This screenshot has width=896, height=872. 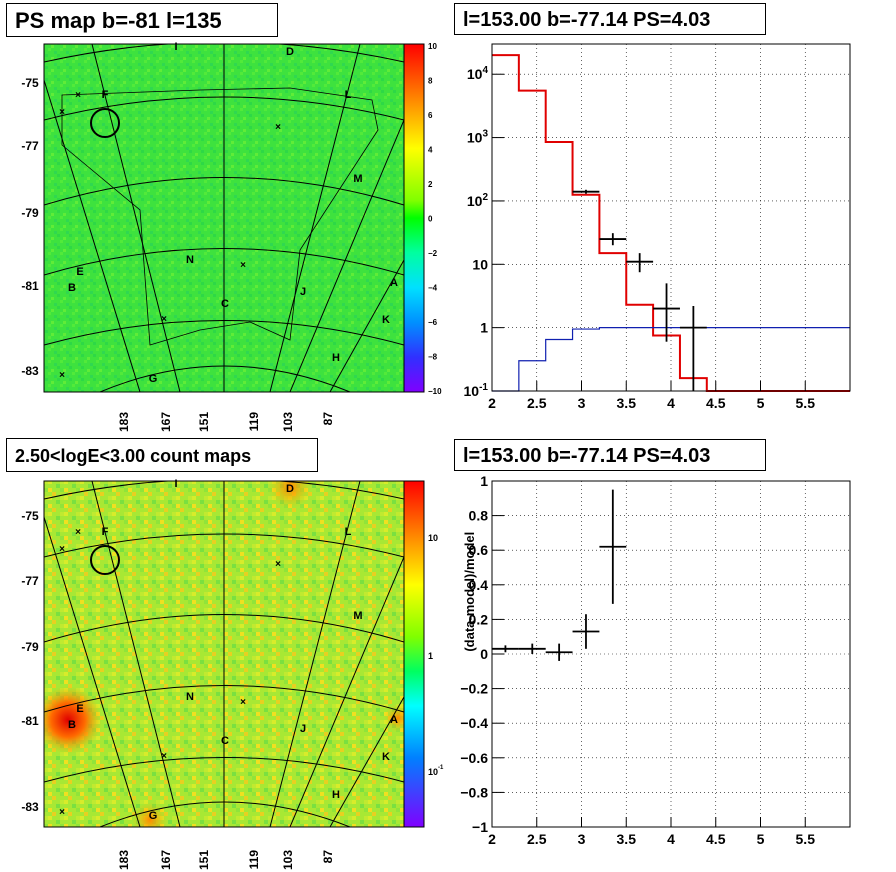 What do you see at coordinates (175, 484) in the screenshot?
I see `source-label-i: I` at bounding box center [175, 484].